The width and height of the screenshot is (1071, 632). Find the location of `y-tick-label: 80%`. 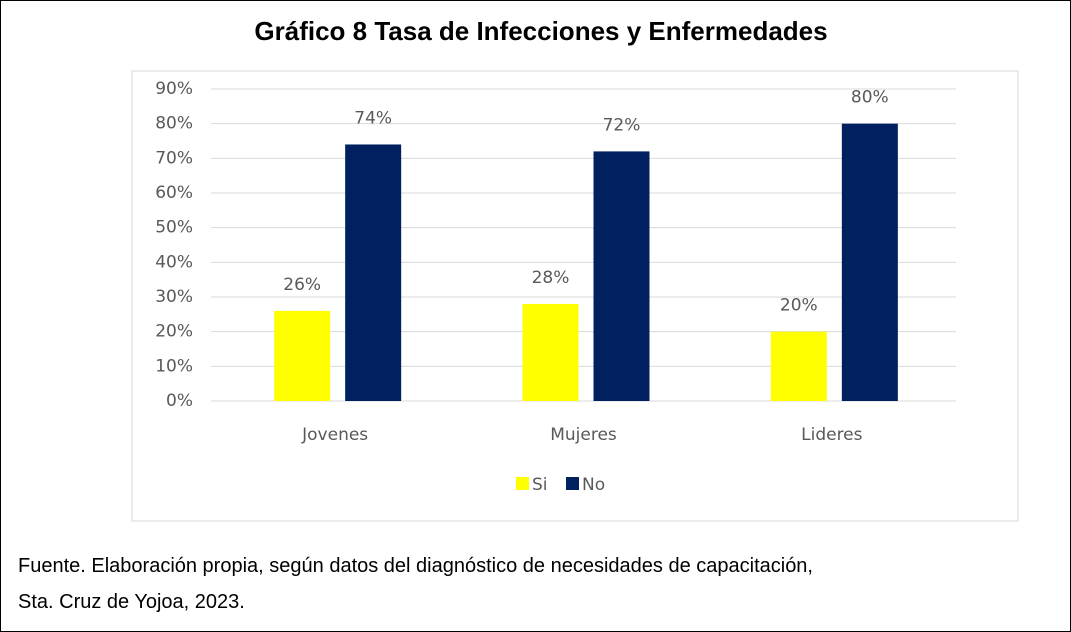

y-tick-label: 80% is located at coordinates (174, 124).